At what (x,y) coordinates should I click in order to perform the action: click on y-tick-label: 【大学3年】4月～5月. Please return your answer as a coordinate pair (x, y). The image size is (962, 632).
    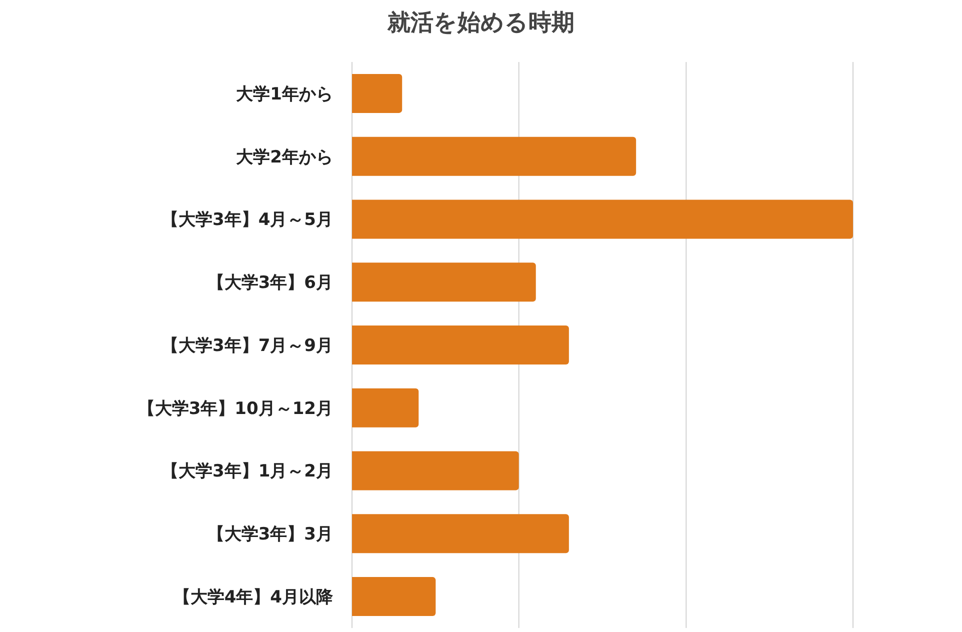
    Looking at the image, I should click on (247, 220).